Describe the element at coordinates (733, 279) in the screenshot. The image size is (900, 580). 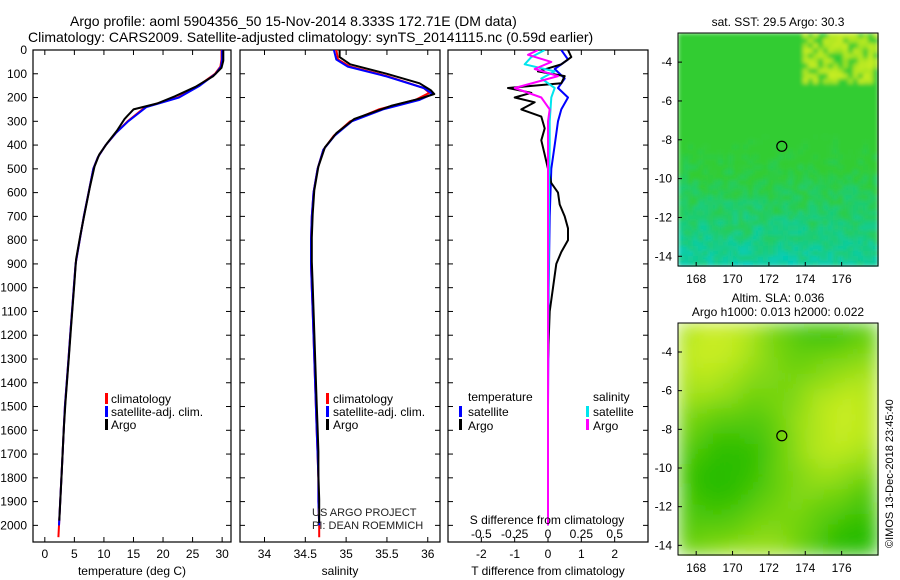
I see `map-x-tick-label: 170` at that location.